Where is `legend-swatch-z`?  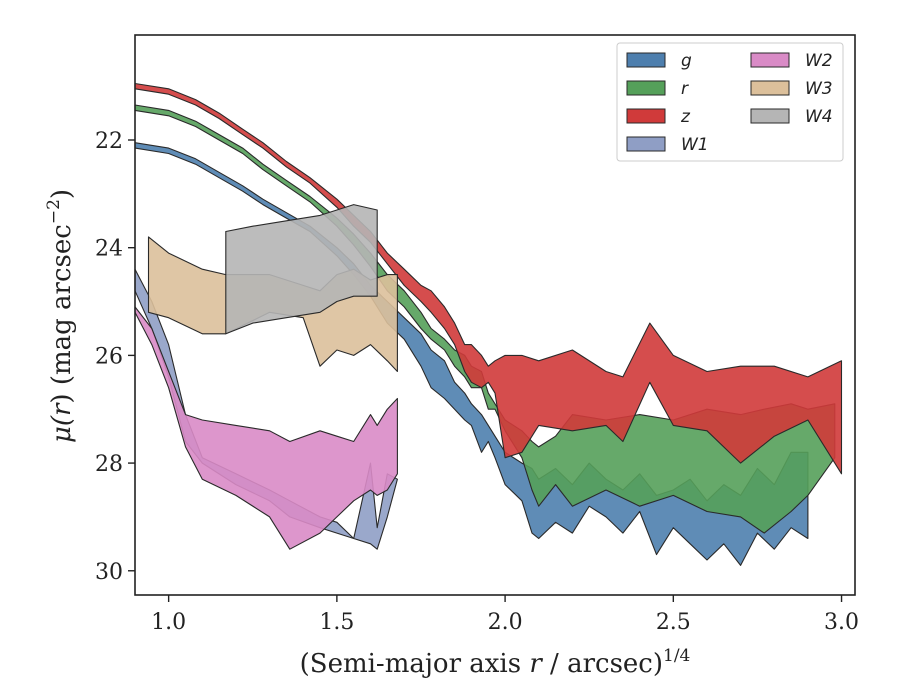 legend-swatch-z is located at coordinates (646, 116).